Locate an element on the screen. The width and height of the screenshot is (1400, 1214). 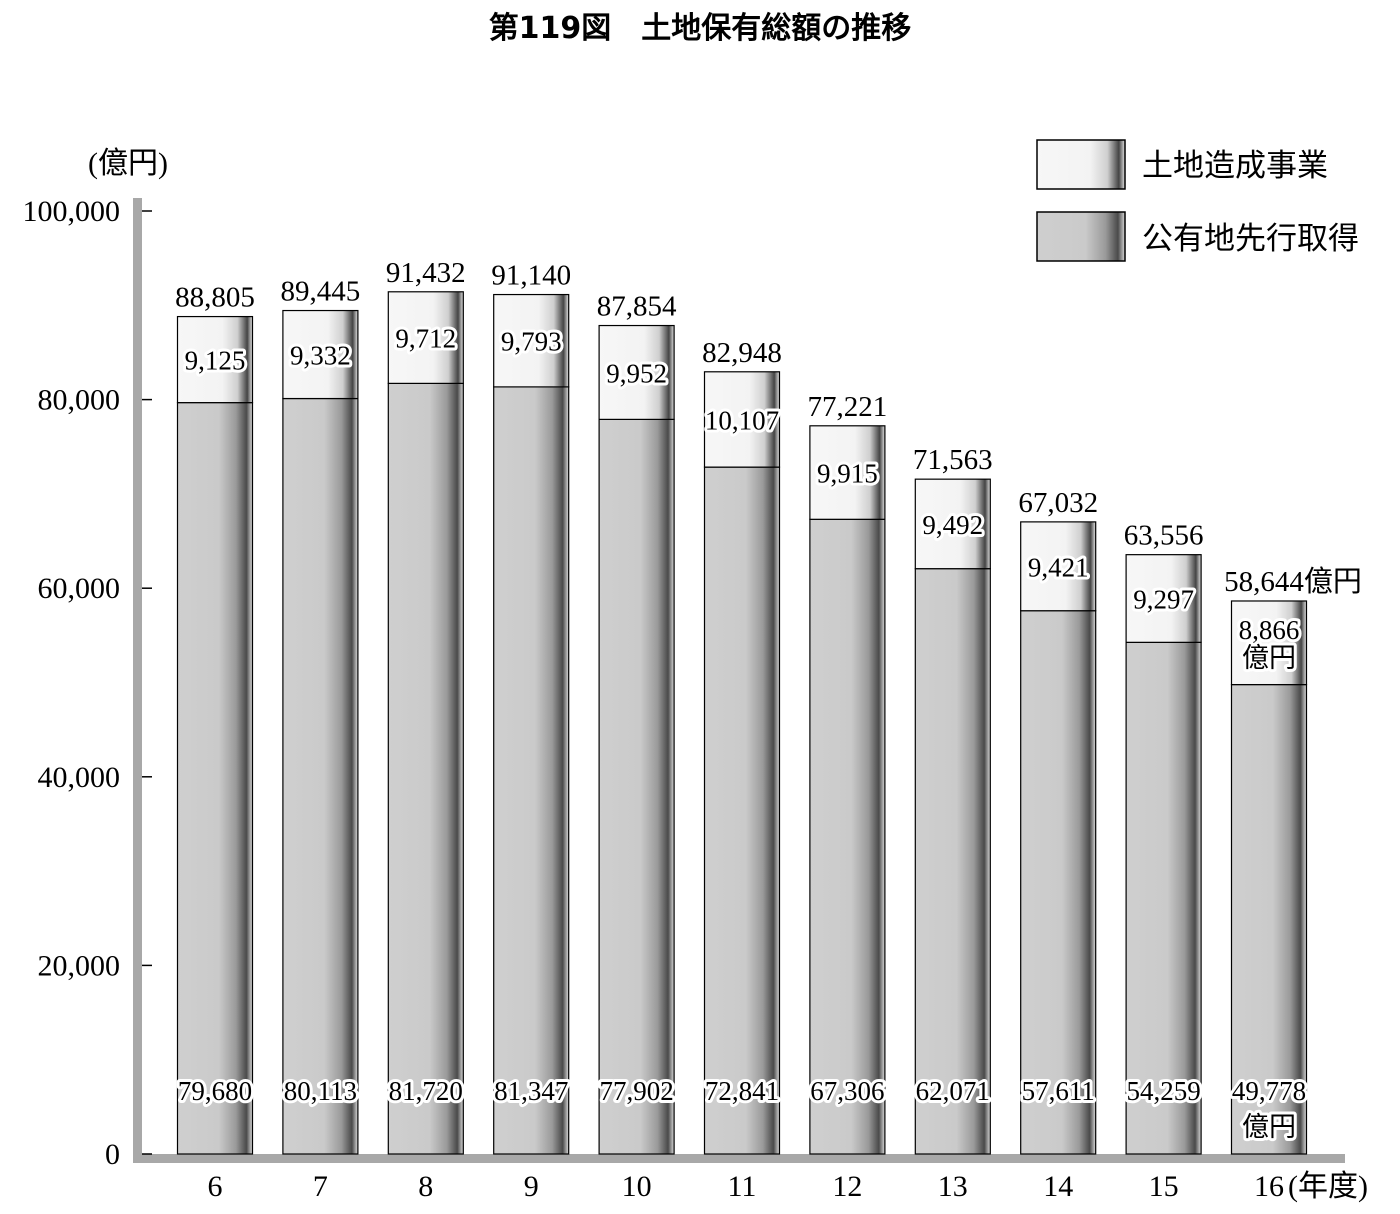
segment-value-label-land-development: 9,492 is located at coordinates (952, 525).